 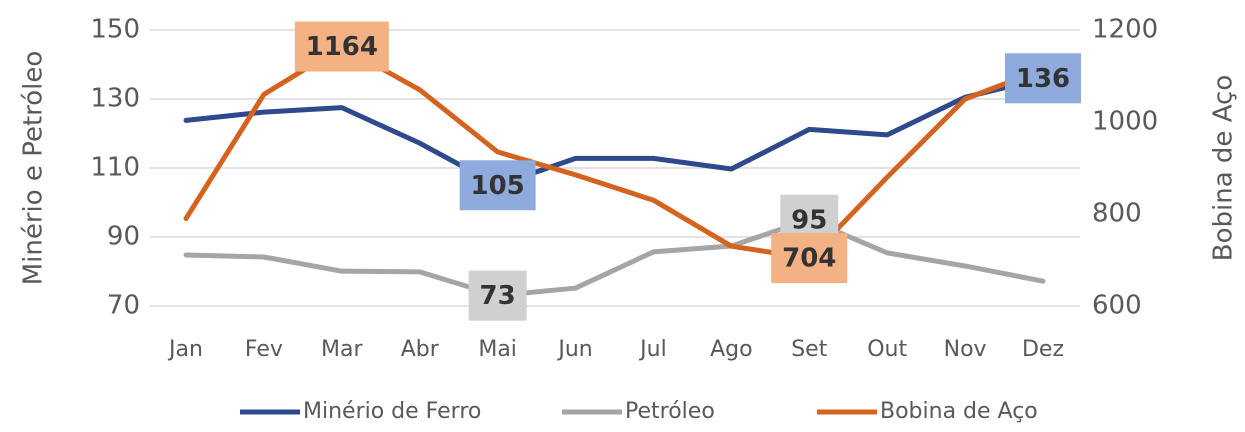 What do you see at coordinates (123, 306) in the screenshot?
I see `y-tick-label: 70` at bounding box center [123, 306].